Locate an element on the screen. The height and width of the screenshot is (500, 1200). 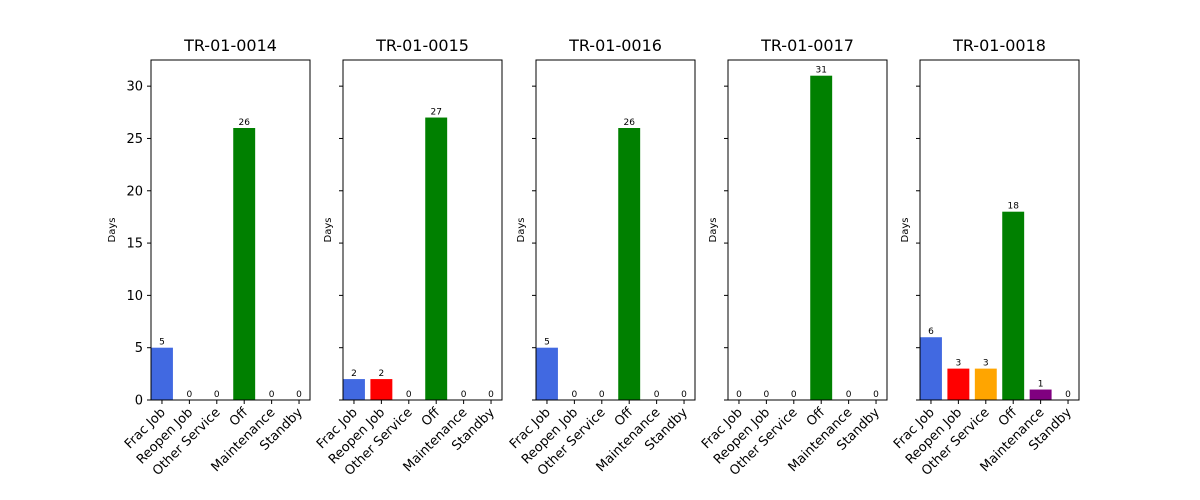
bar-data-label: 6 is located at coordinates (931, 332).